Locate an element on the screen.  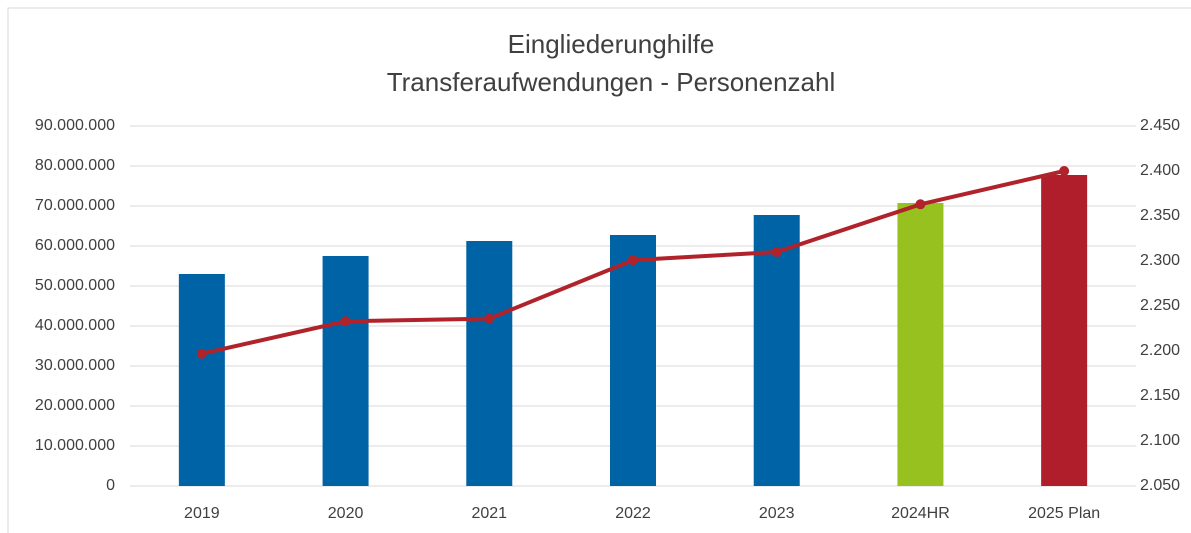
y2-tick-label: 2.450 is located at coordinates (1160, 125).